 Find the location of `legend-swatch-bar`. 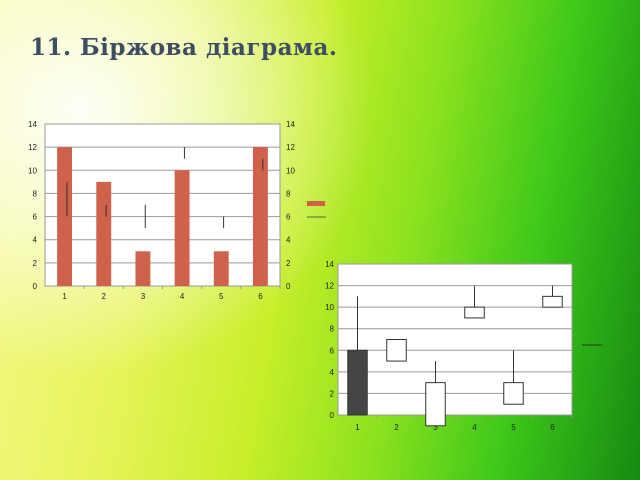

legend-swatch-bar is located at coordinates (316, 203).